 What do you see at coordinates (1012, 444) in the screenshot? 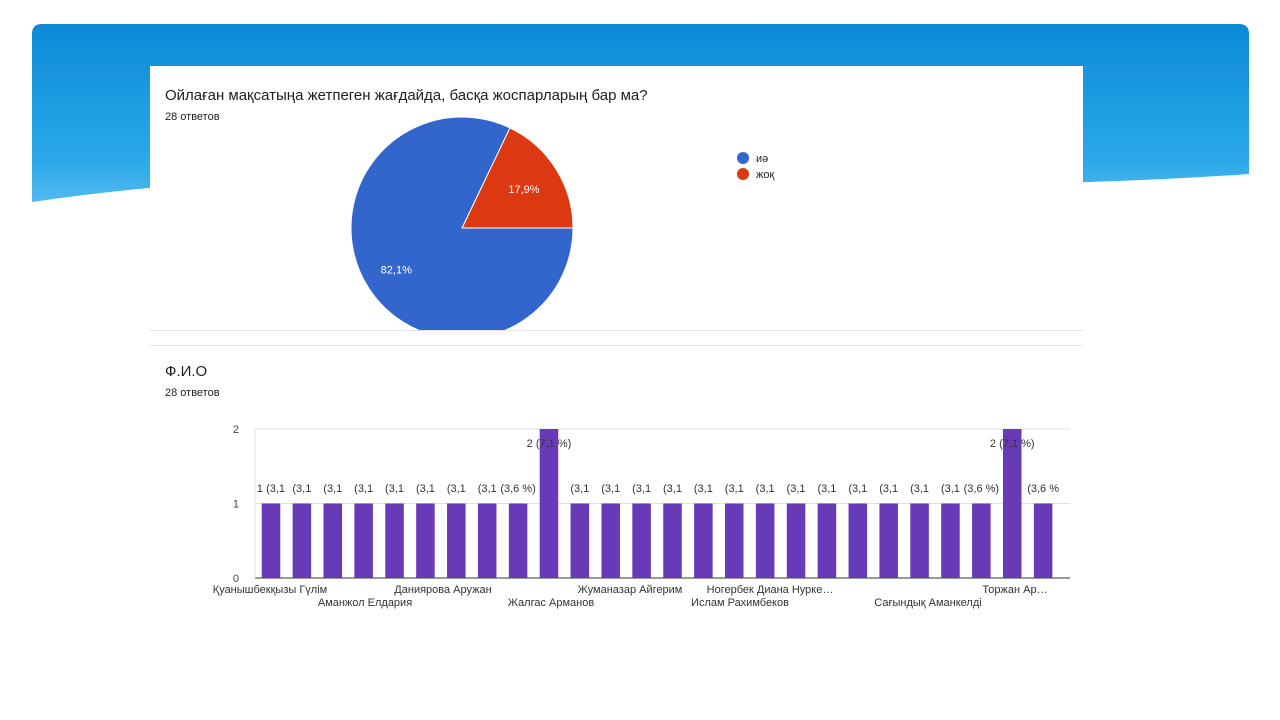
I see `bar-value-label-24: 2 (7,1 %)` at bounding box center [1012, 444].